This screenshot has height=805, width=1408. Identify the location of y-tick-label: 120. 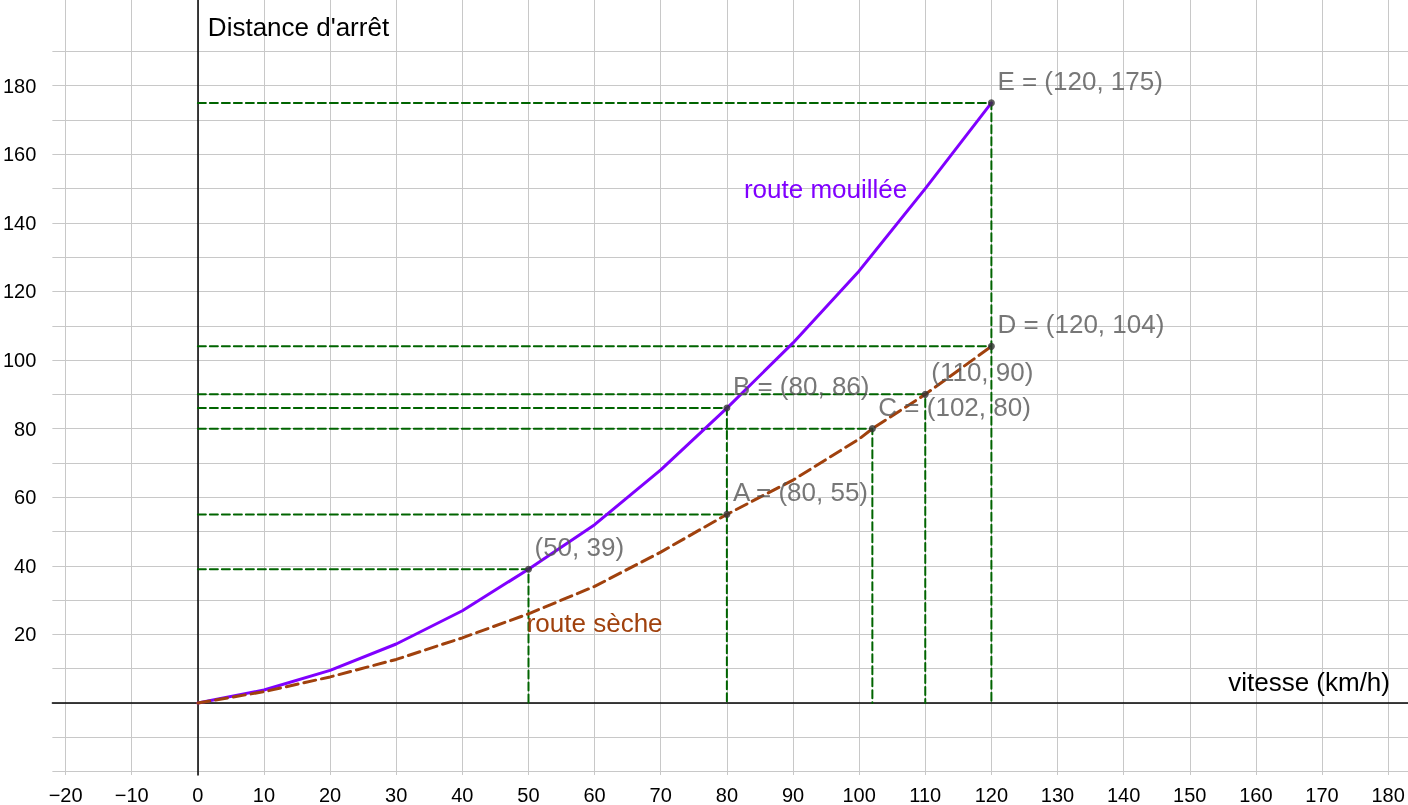
(19, 291).